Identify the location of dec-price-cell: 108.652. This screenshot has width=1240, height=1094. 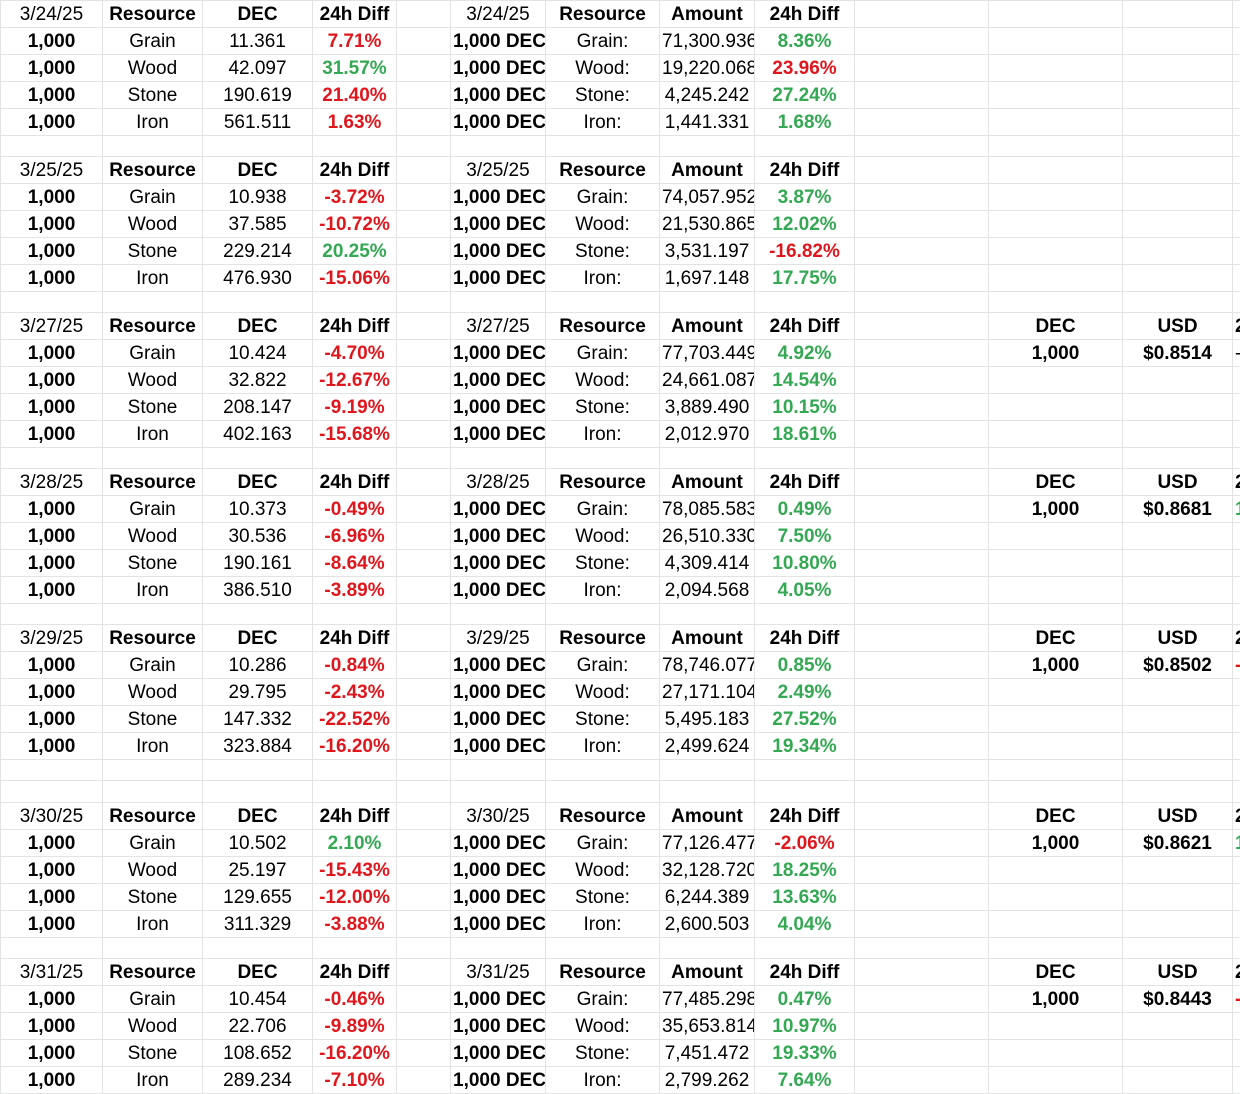
(258, 1053).